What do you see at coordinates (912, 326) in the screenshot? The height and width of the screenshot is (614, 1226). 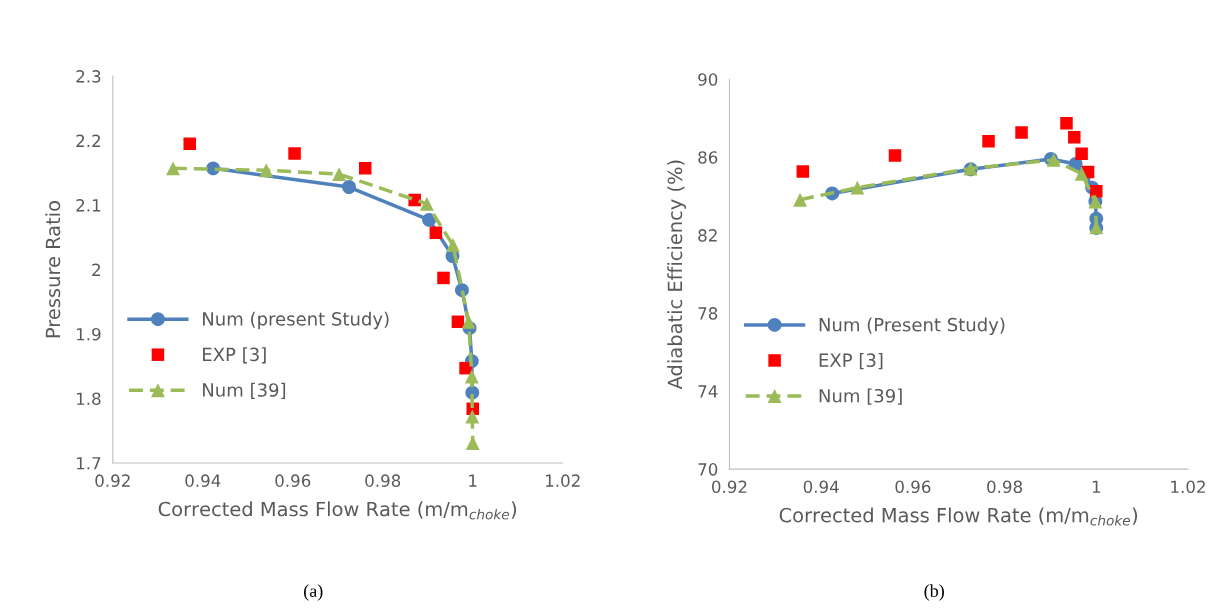 I see `legend-label: Num (Present Study)` at bounding box center [912, 326].